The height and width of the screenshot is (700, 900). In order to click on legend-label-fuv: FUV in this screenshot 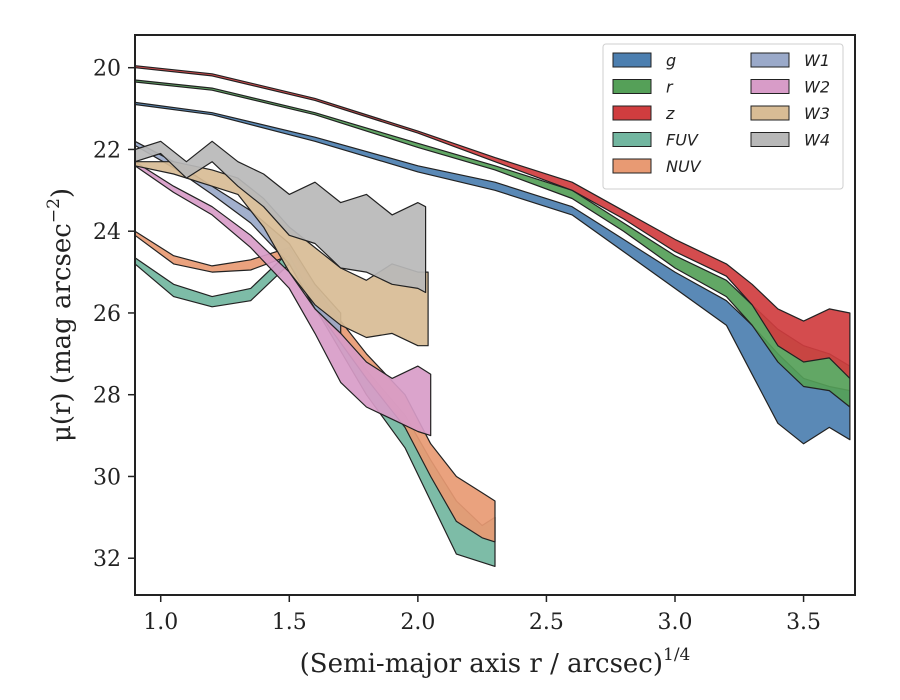, I will do `click(682, 140)`.